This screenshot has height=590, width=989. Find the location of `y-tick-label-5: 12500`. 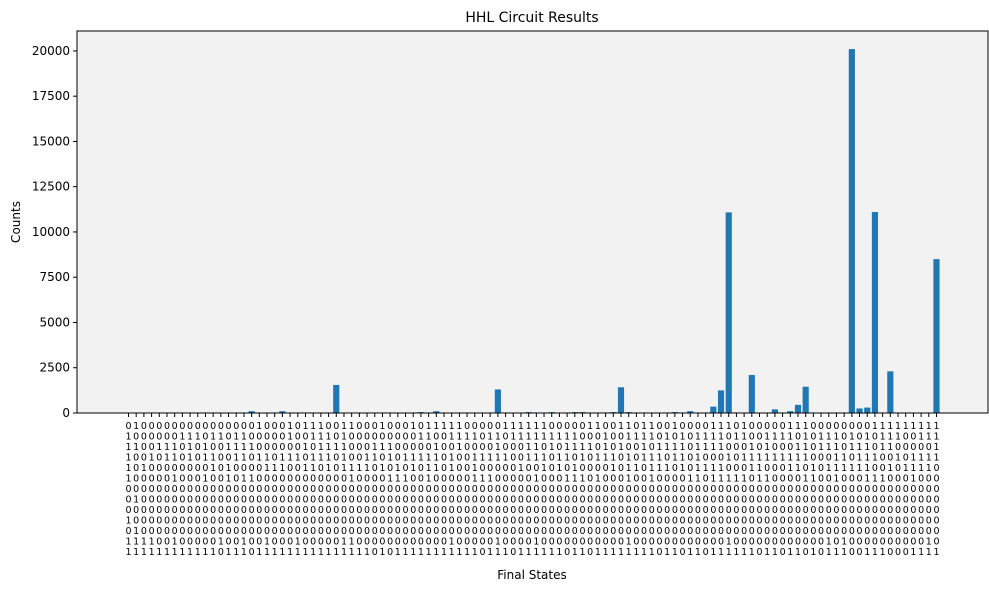

y-tick-label-5: 12500 is located at coordinates (51, 187).